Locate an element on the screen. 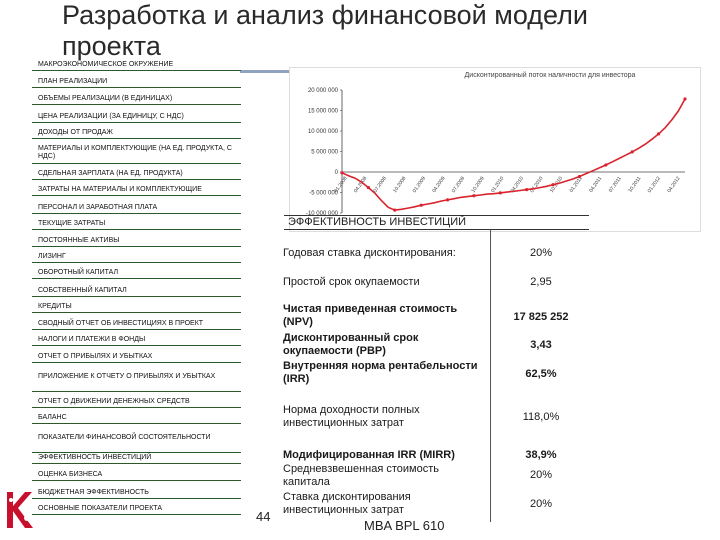 This screenshot has width=720, height=540. title-underline is located at coordinates (270, 71).